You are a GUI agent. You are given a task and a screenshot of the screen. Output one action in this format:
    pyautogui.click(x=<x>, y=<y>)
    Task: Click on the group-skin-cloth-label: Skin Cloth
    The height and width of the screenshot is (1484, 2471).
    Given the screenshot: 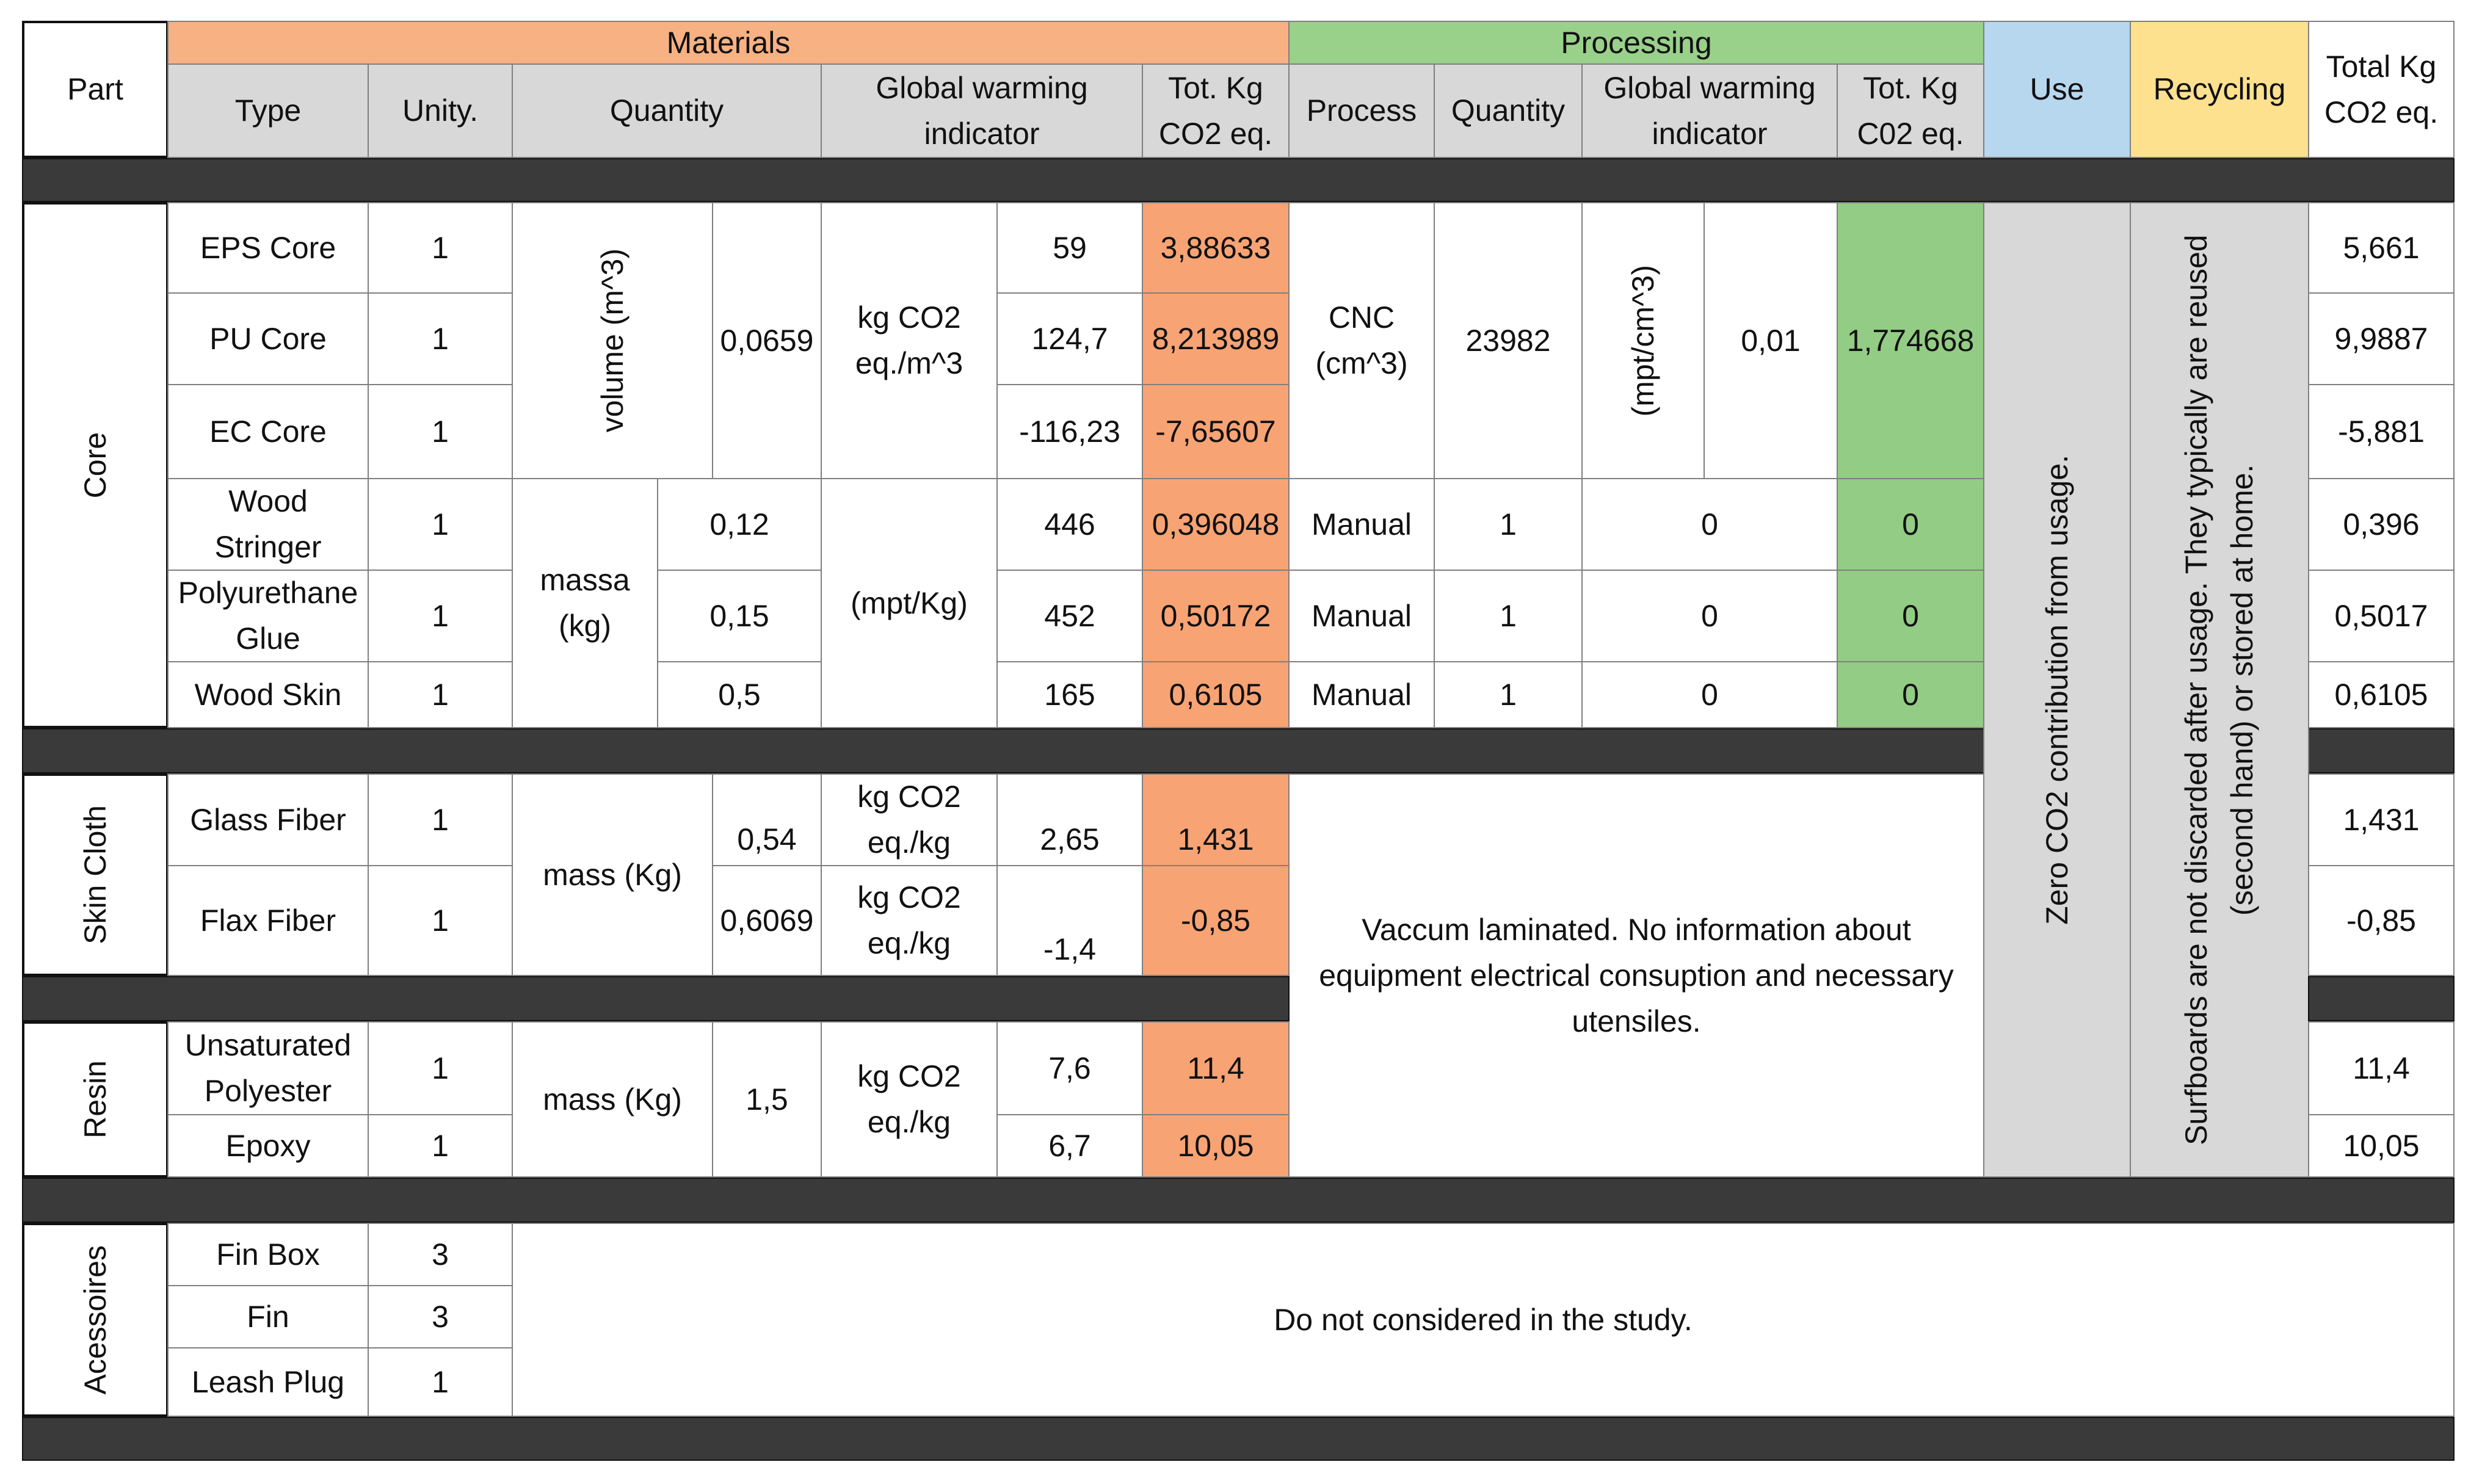 What is the action you would take?
    pyautogui.click(x=95, y=875)
    